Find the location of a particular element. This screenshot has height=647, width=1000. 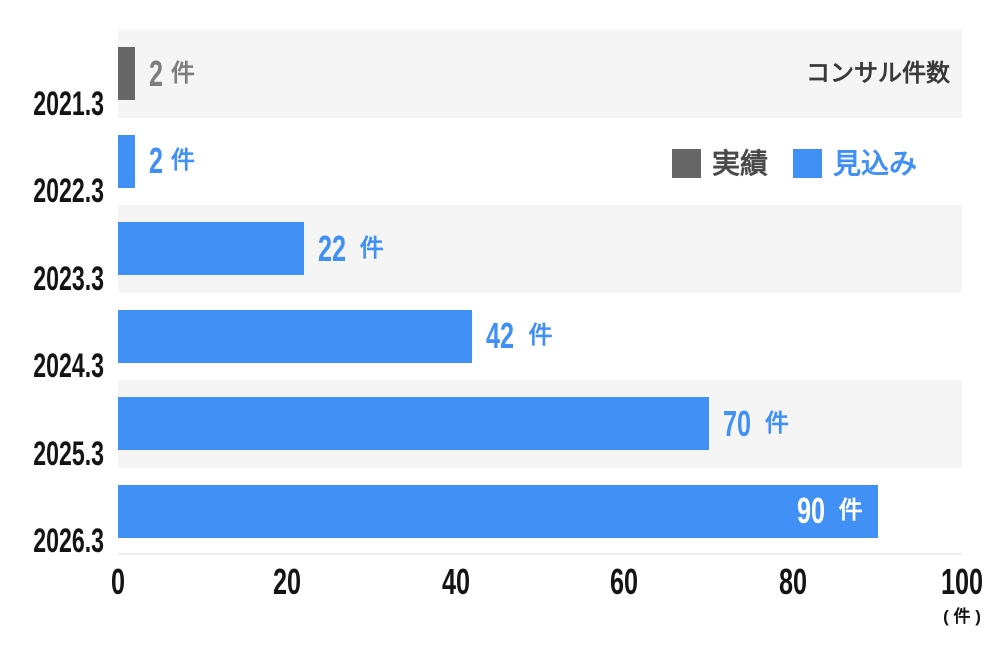

chart-row: 90 件 is located at coordinates (540, 512).